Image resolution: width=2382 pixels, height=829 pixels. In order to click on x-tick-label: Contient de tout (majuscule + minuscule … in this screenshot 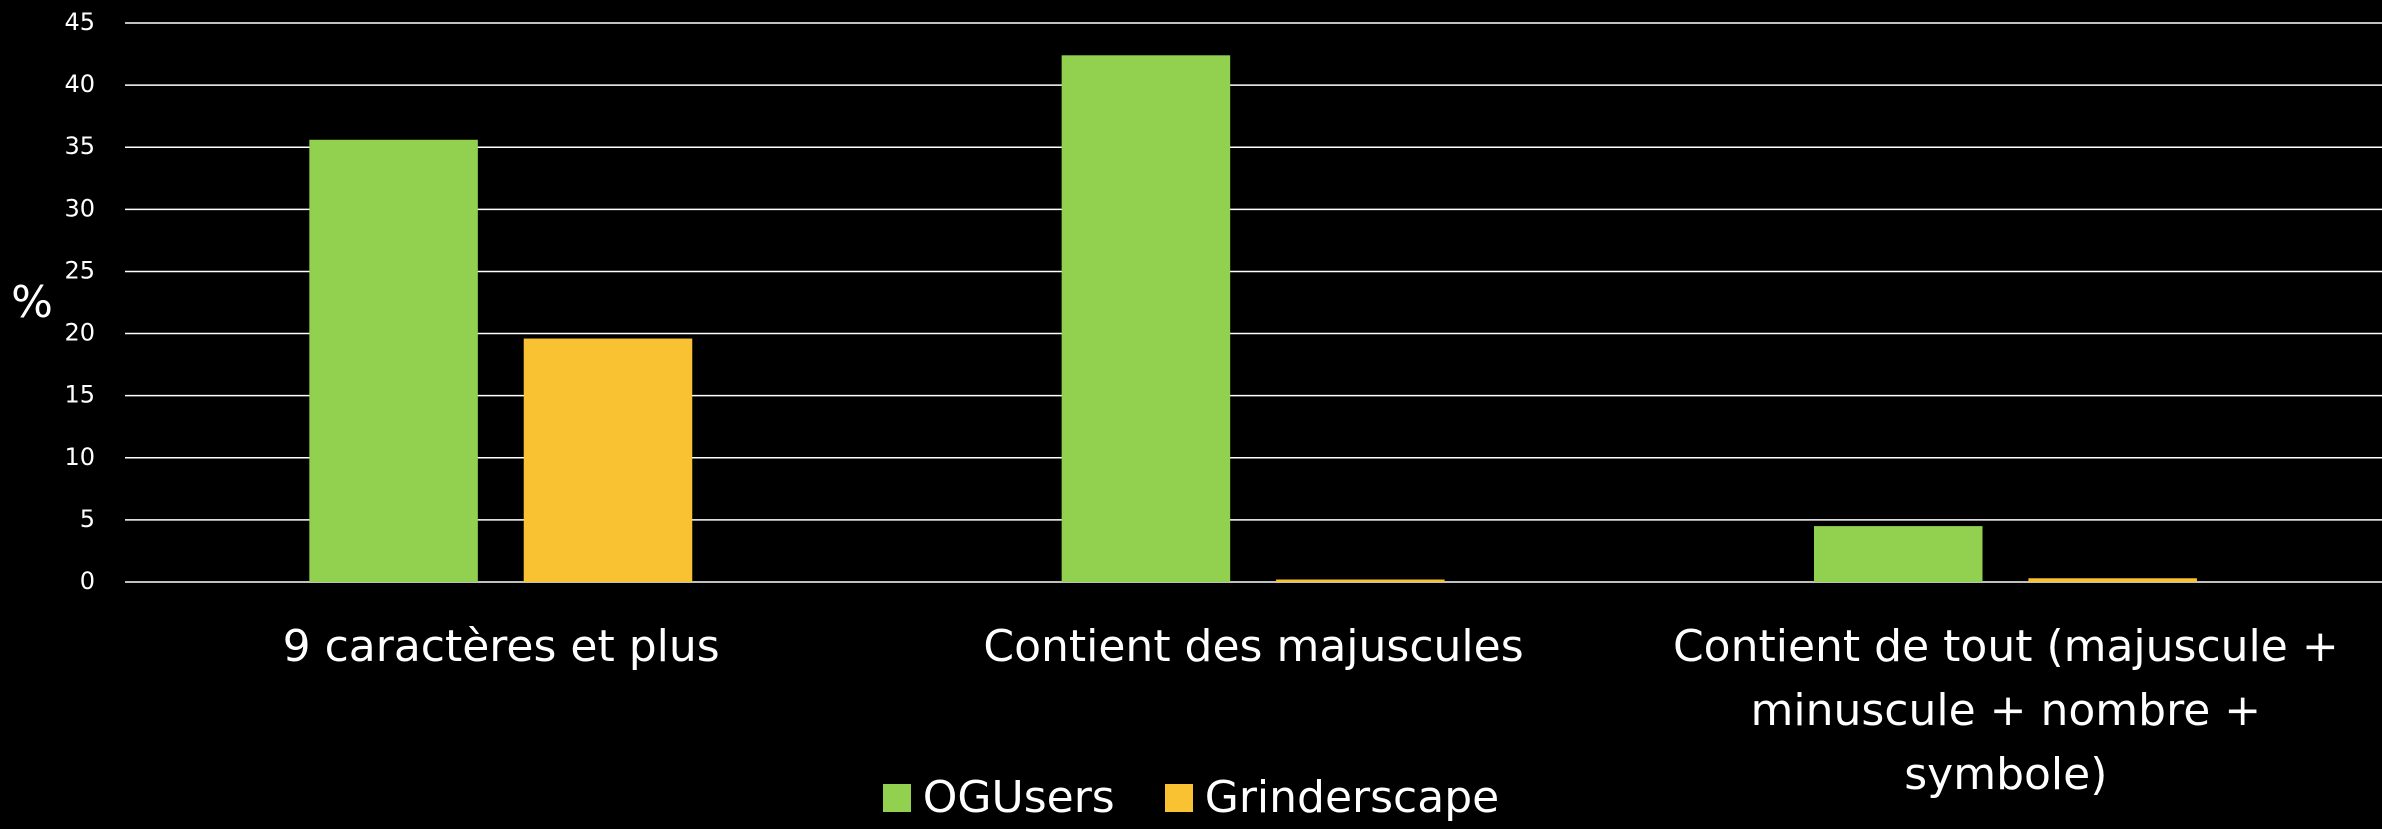, I will do `click(2005, 710)`.